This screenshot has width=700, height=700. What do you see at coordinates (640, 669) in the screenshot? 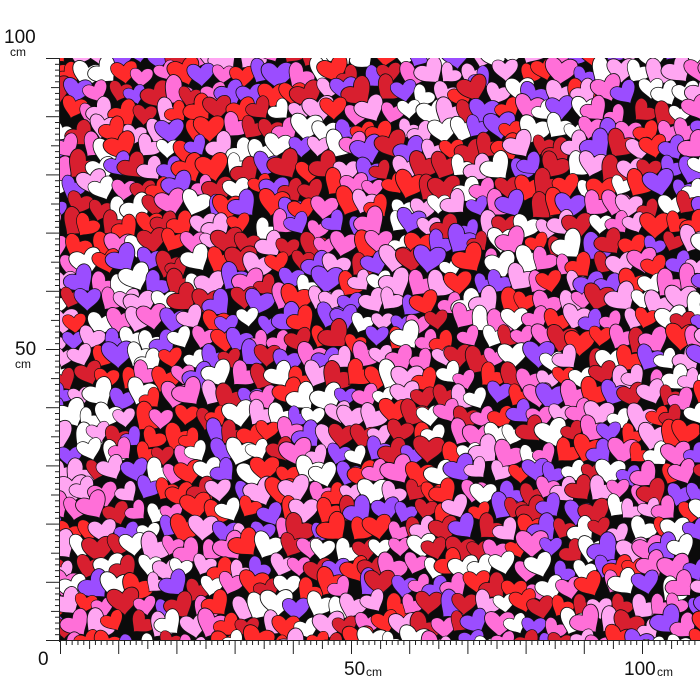
I see `ruler-label-100-horizontal: 100` at bounding box center [640, 669].